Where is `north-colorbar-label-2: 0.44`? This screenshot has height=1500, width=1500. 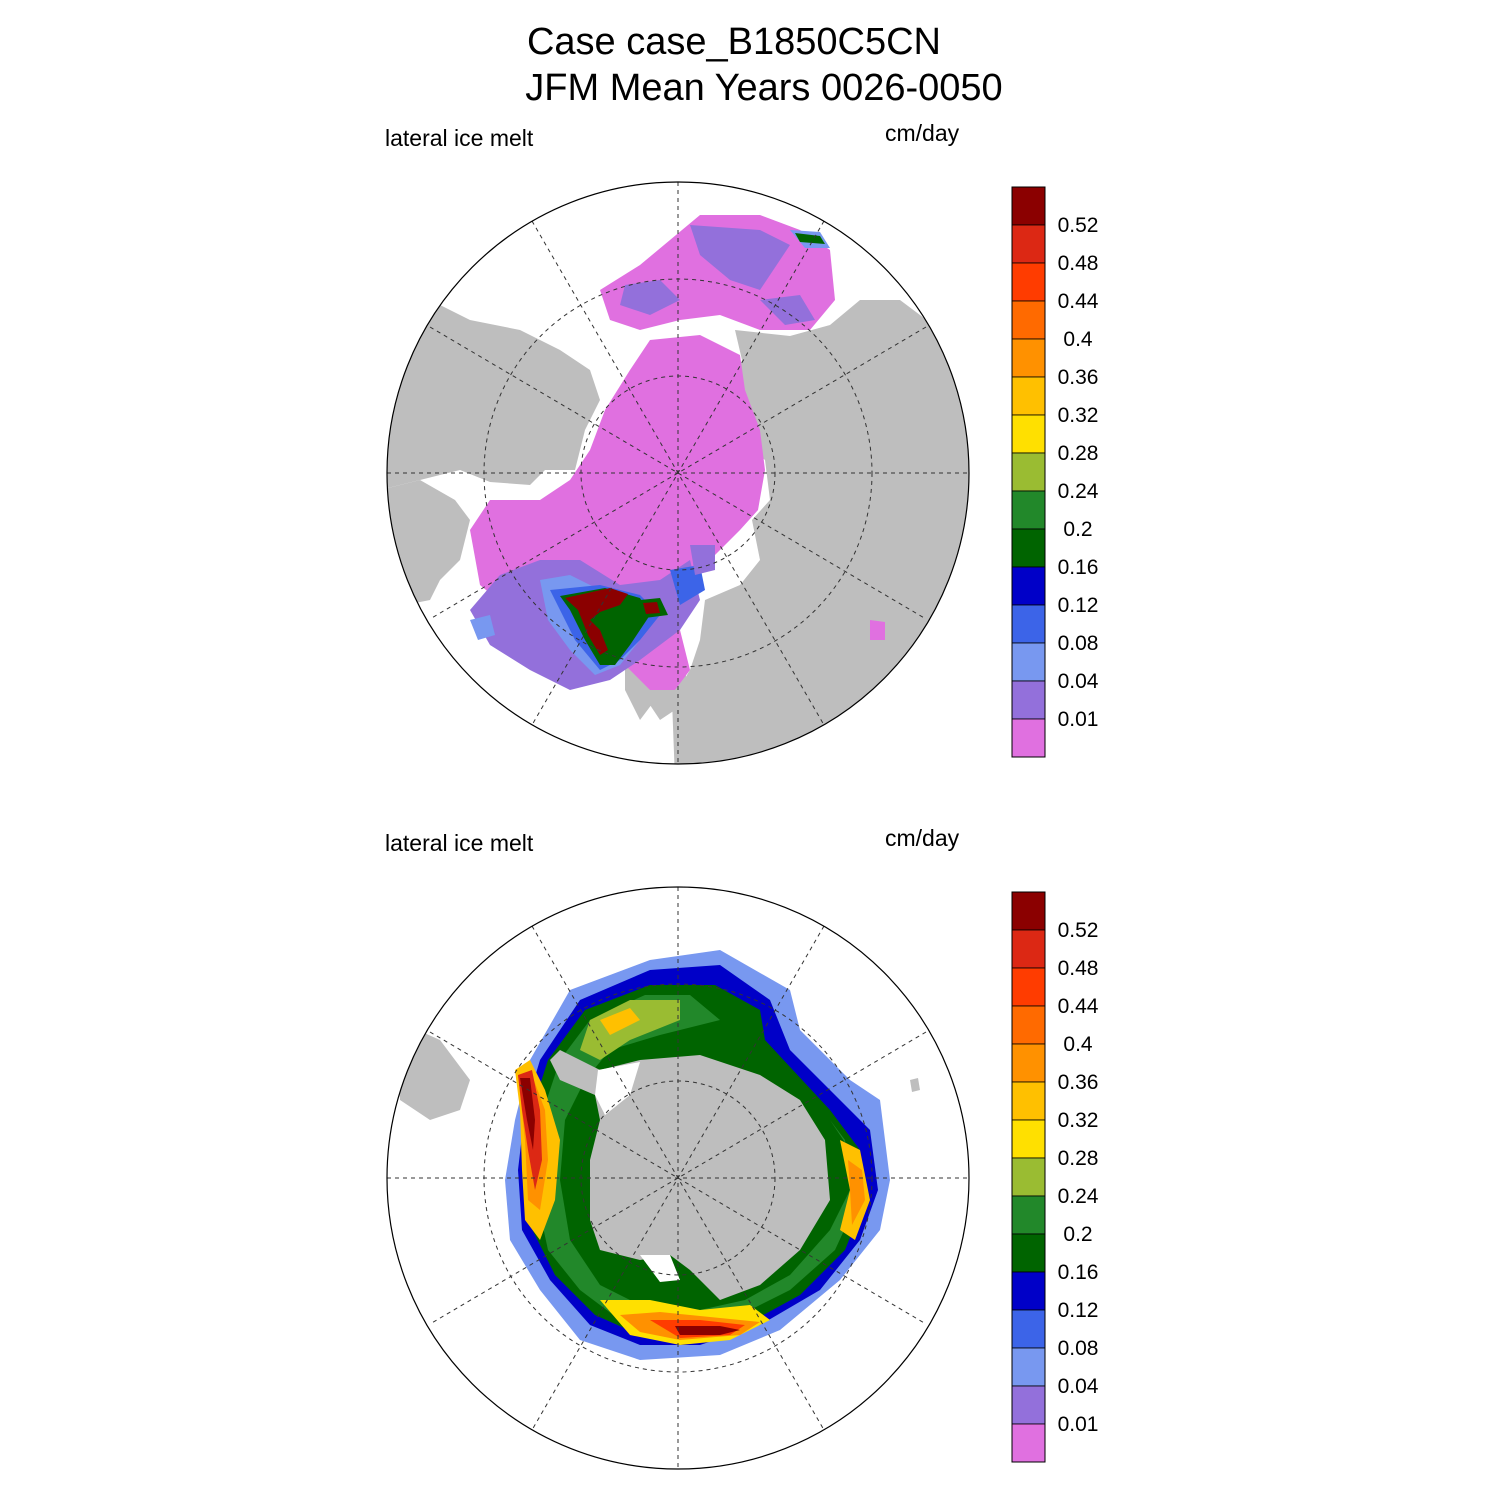 north-colorbar-label-2: 0.44 is located at coordinates (1078, 301).